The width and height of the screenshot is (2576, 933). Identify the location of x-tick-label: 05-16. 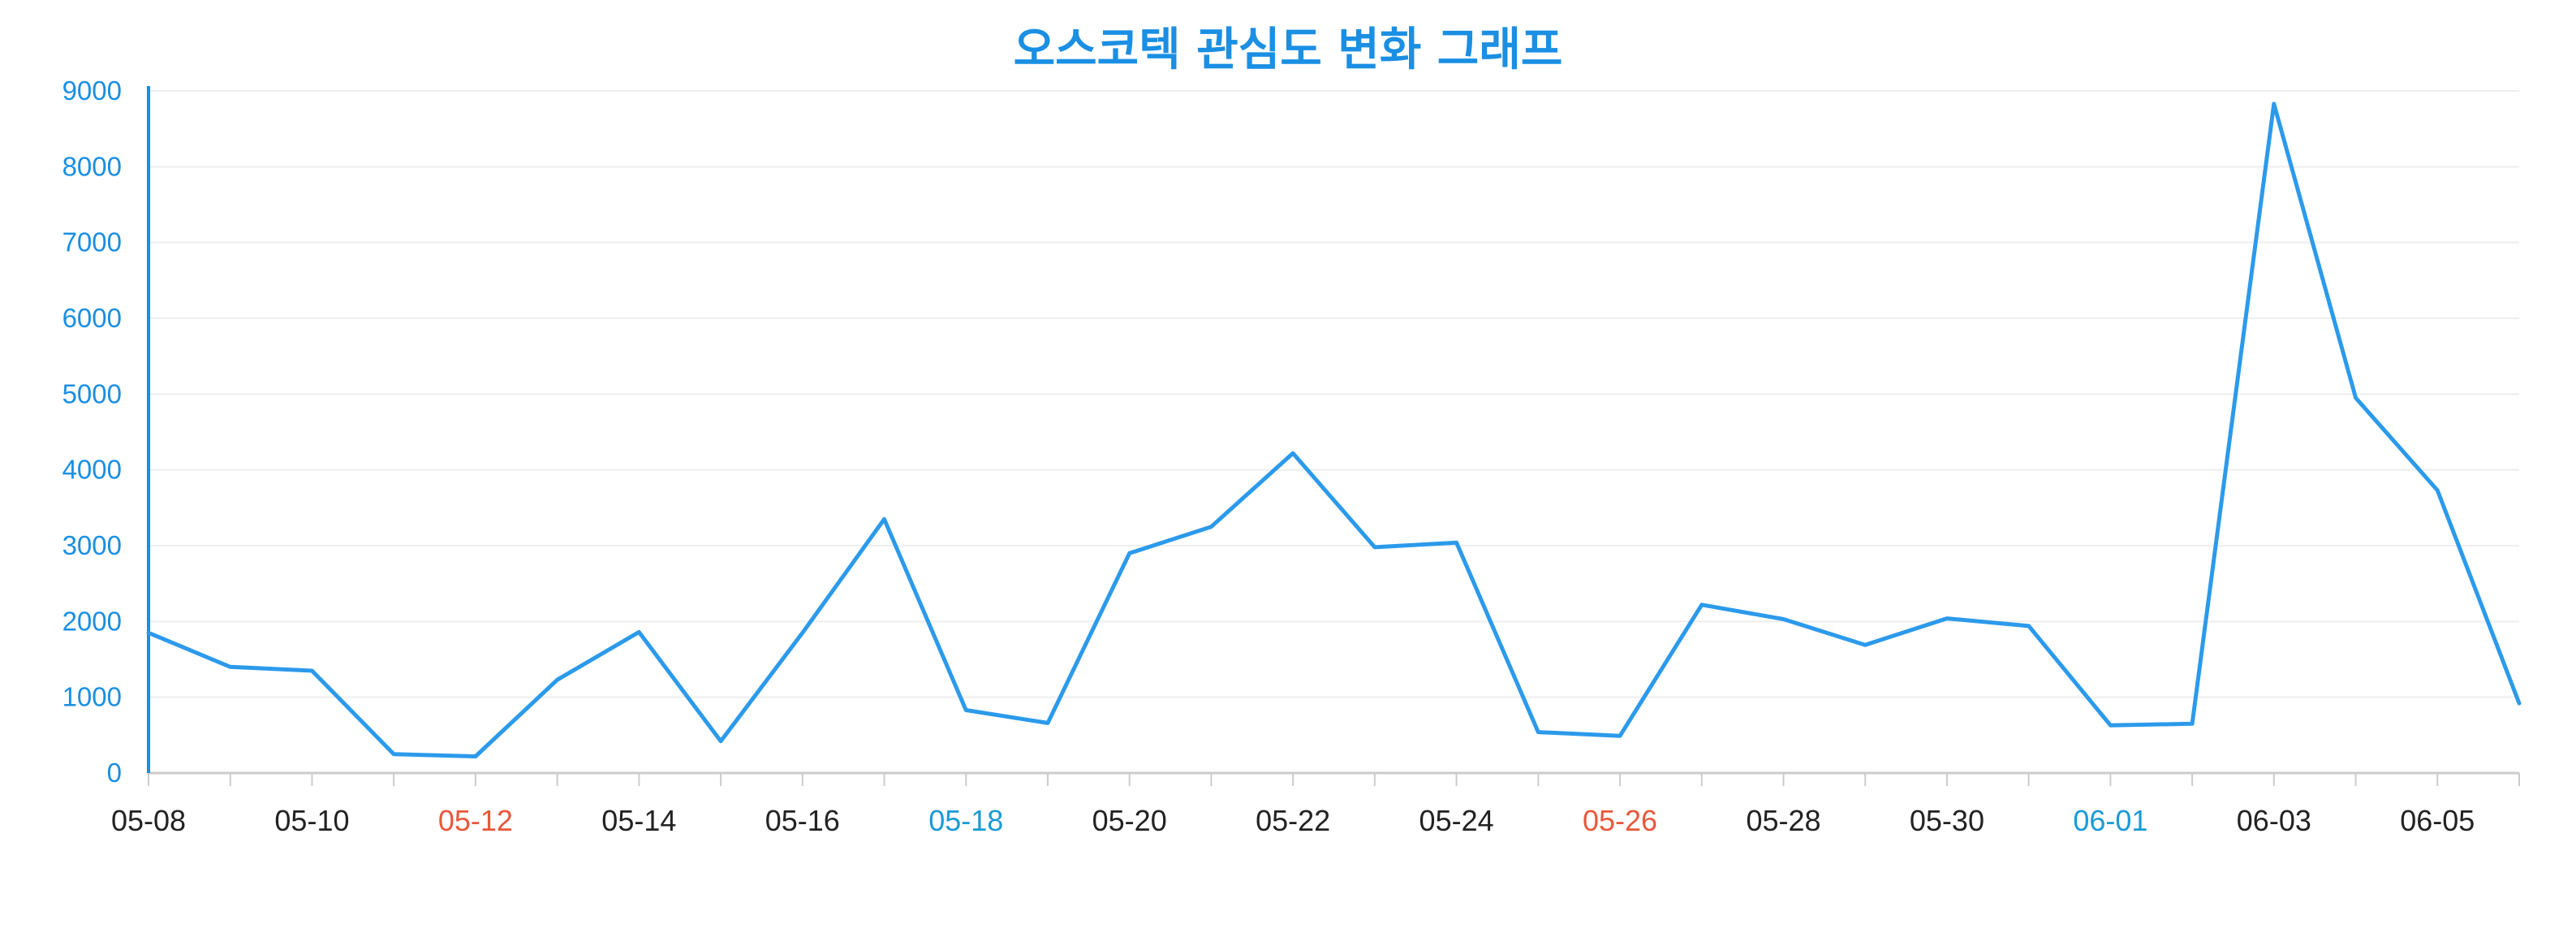
(803, 820).